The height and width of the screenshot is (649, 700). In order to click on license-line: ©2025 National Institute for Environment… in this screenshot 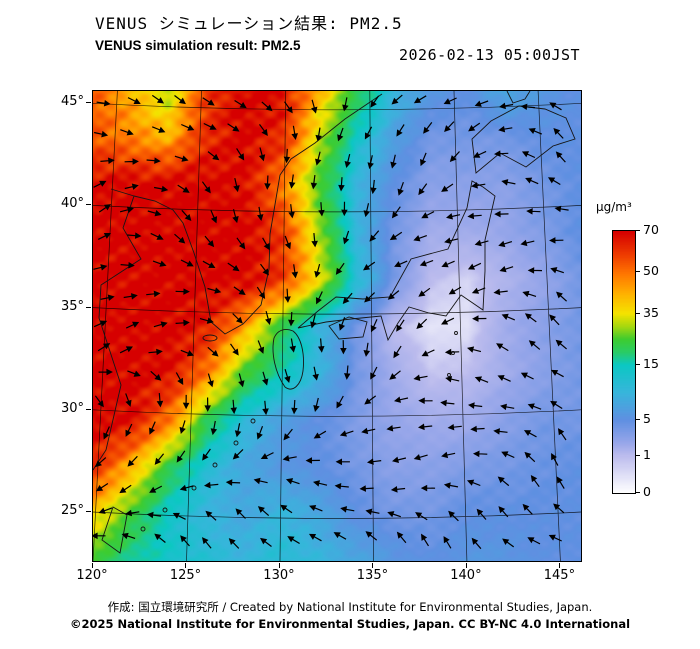, I will do `click(350, 624)`.